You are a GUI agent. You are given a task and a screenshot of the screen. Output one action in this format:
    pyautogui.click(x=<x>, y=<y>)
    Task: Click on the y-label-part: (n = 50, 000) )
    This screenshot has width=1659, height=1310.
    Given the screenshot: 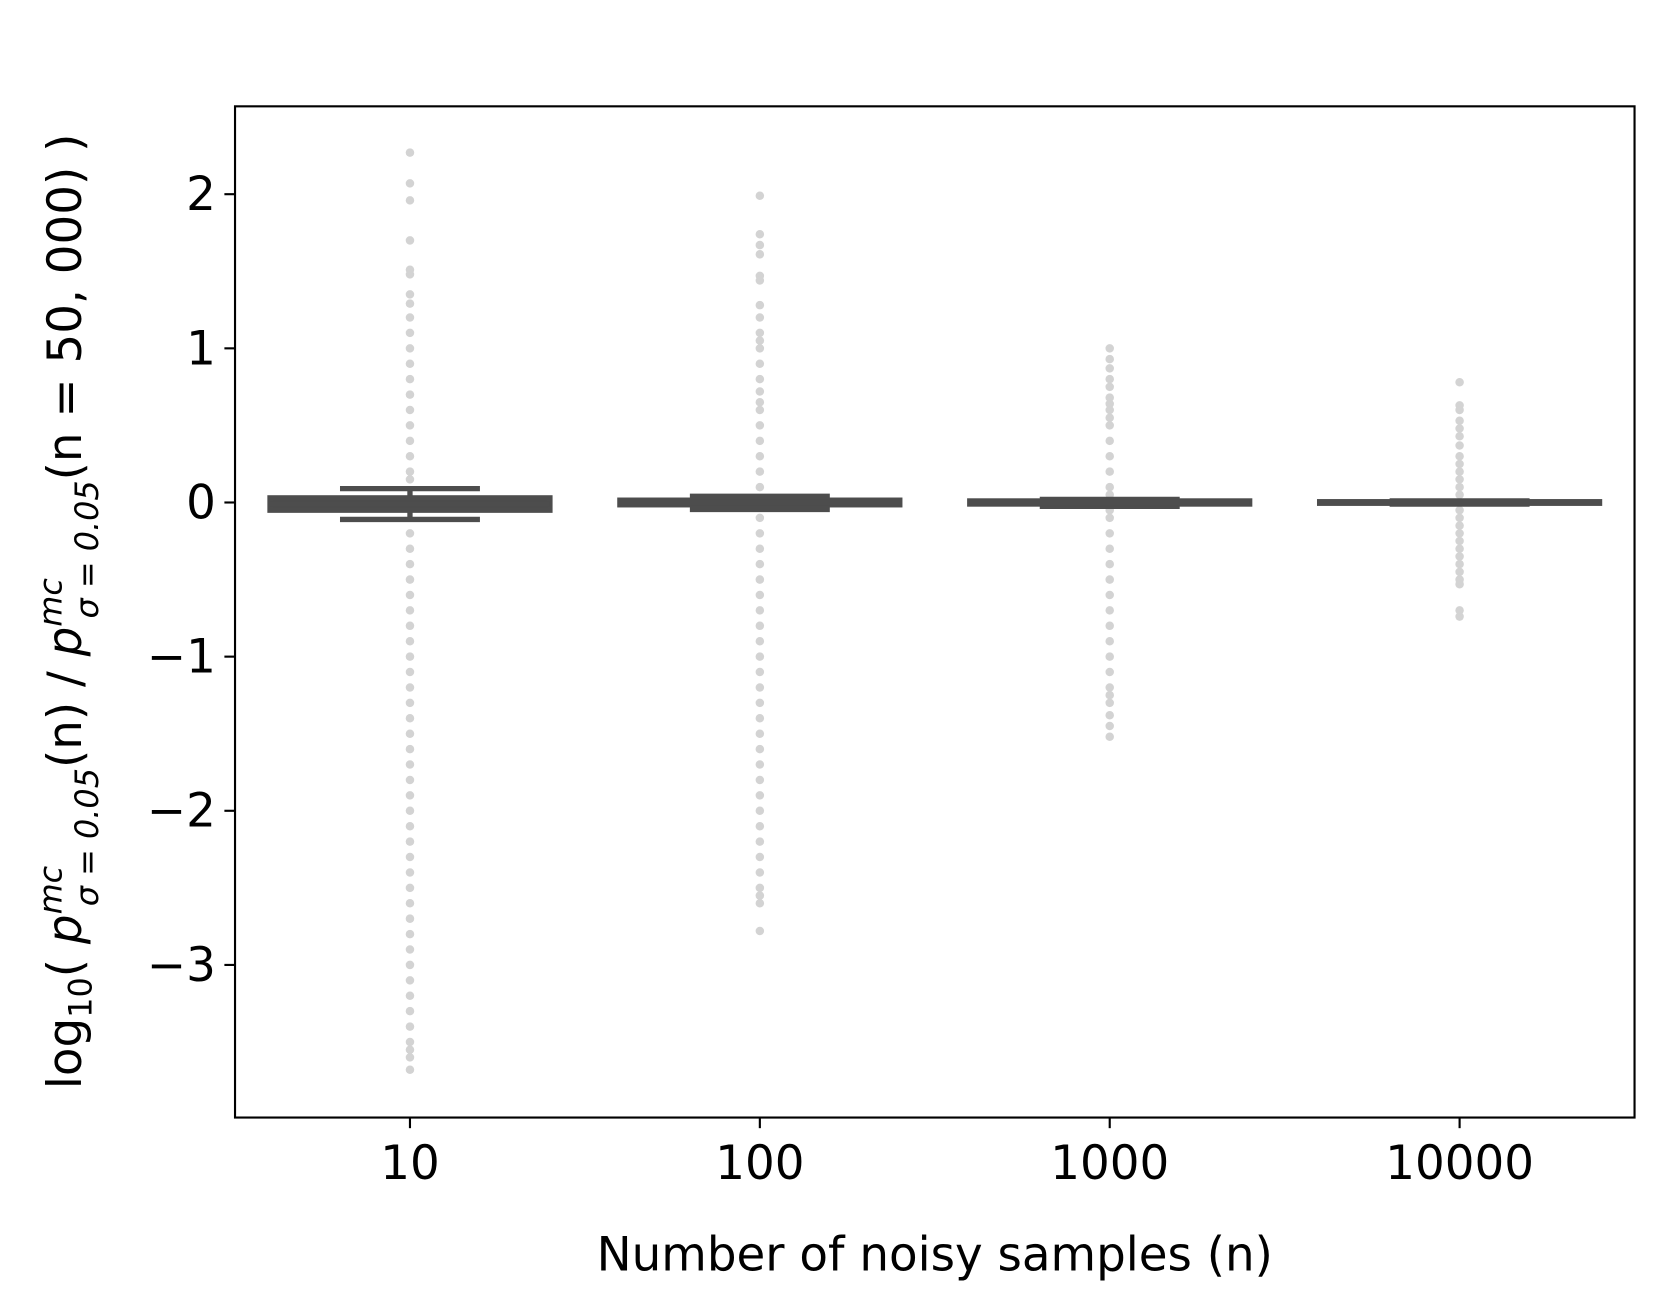 What is the action you would take?
    pyautogui.click(x=66, y=307)
    